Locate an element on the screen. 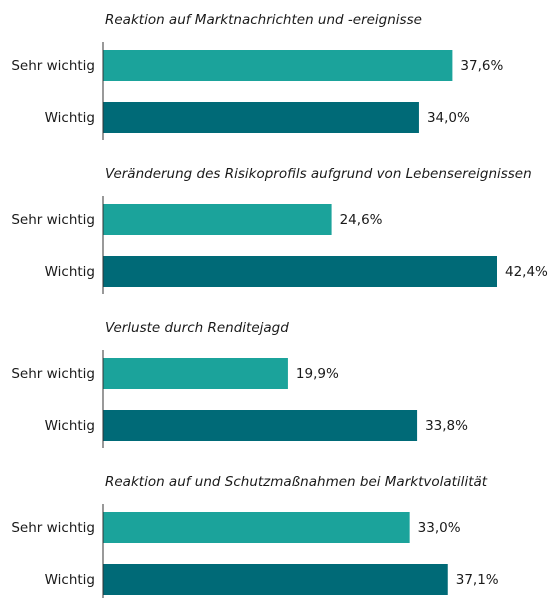  value-label: 42,4% is located at coordinates (526, 272).